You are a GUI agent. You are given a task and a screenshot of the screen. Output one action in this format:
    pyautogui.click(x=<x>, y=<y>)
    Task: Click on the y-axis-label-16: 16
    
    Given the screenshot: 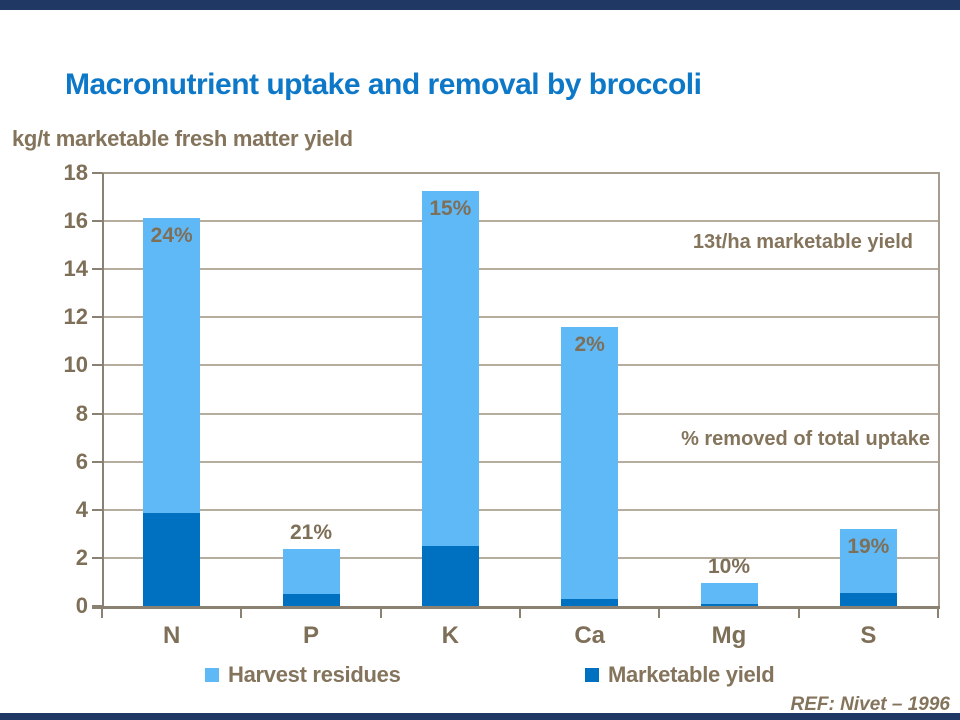 What is the action you would take?
    pyautogui.click(x=75, y=221)
    